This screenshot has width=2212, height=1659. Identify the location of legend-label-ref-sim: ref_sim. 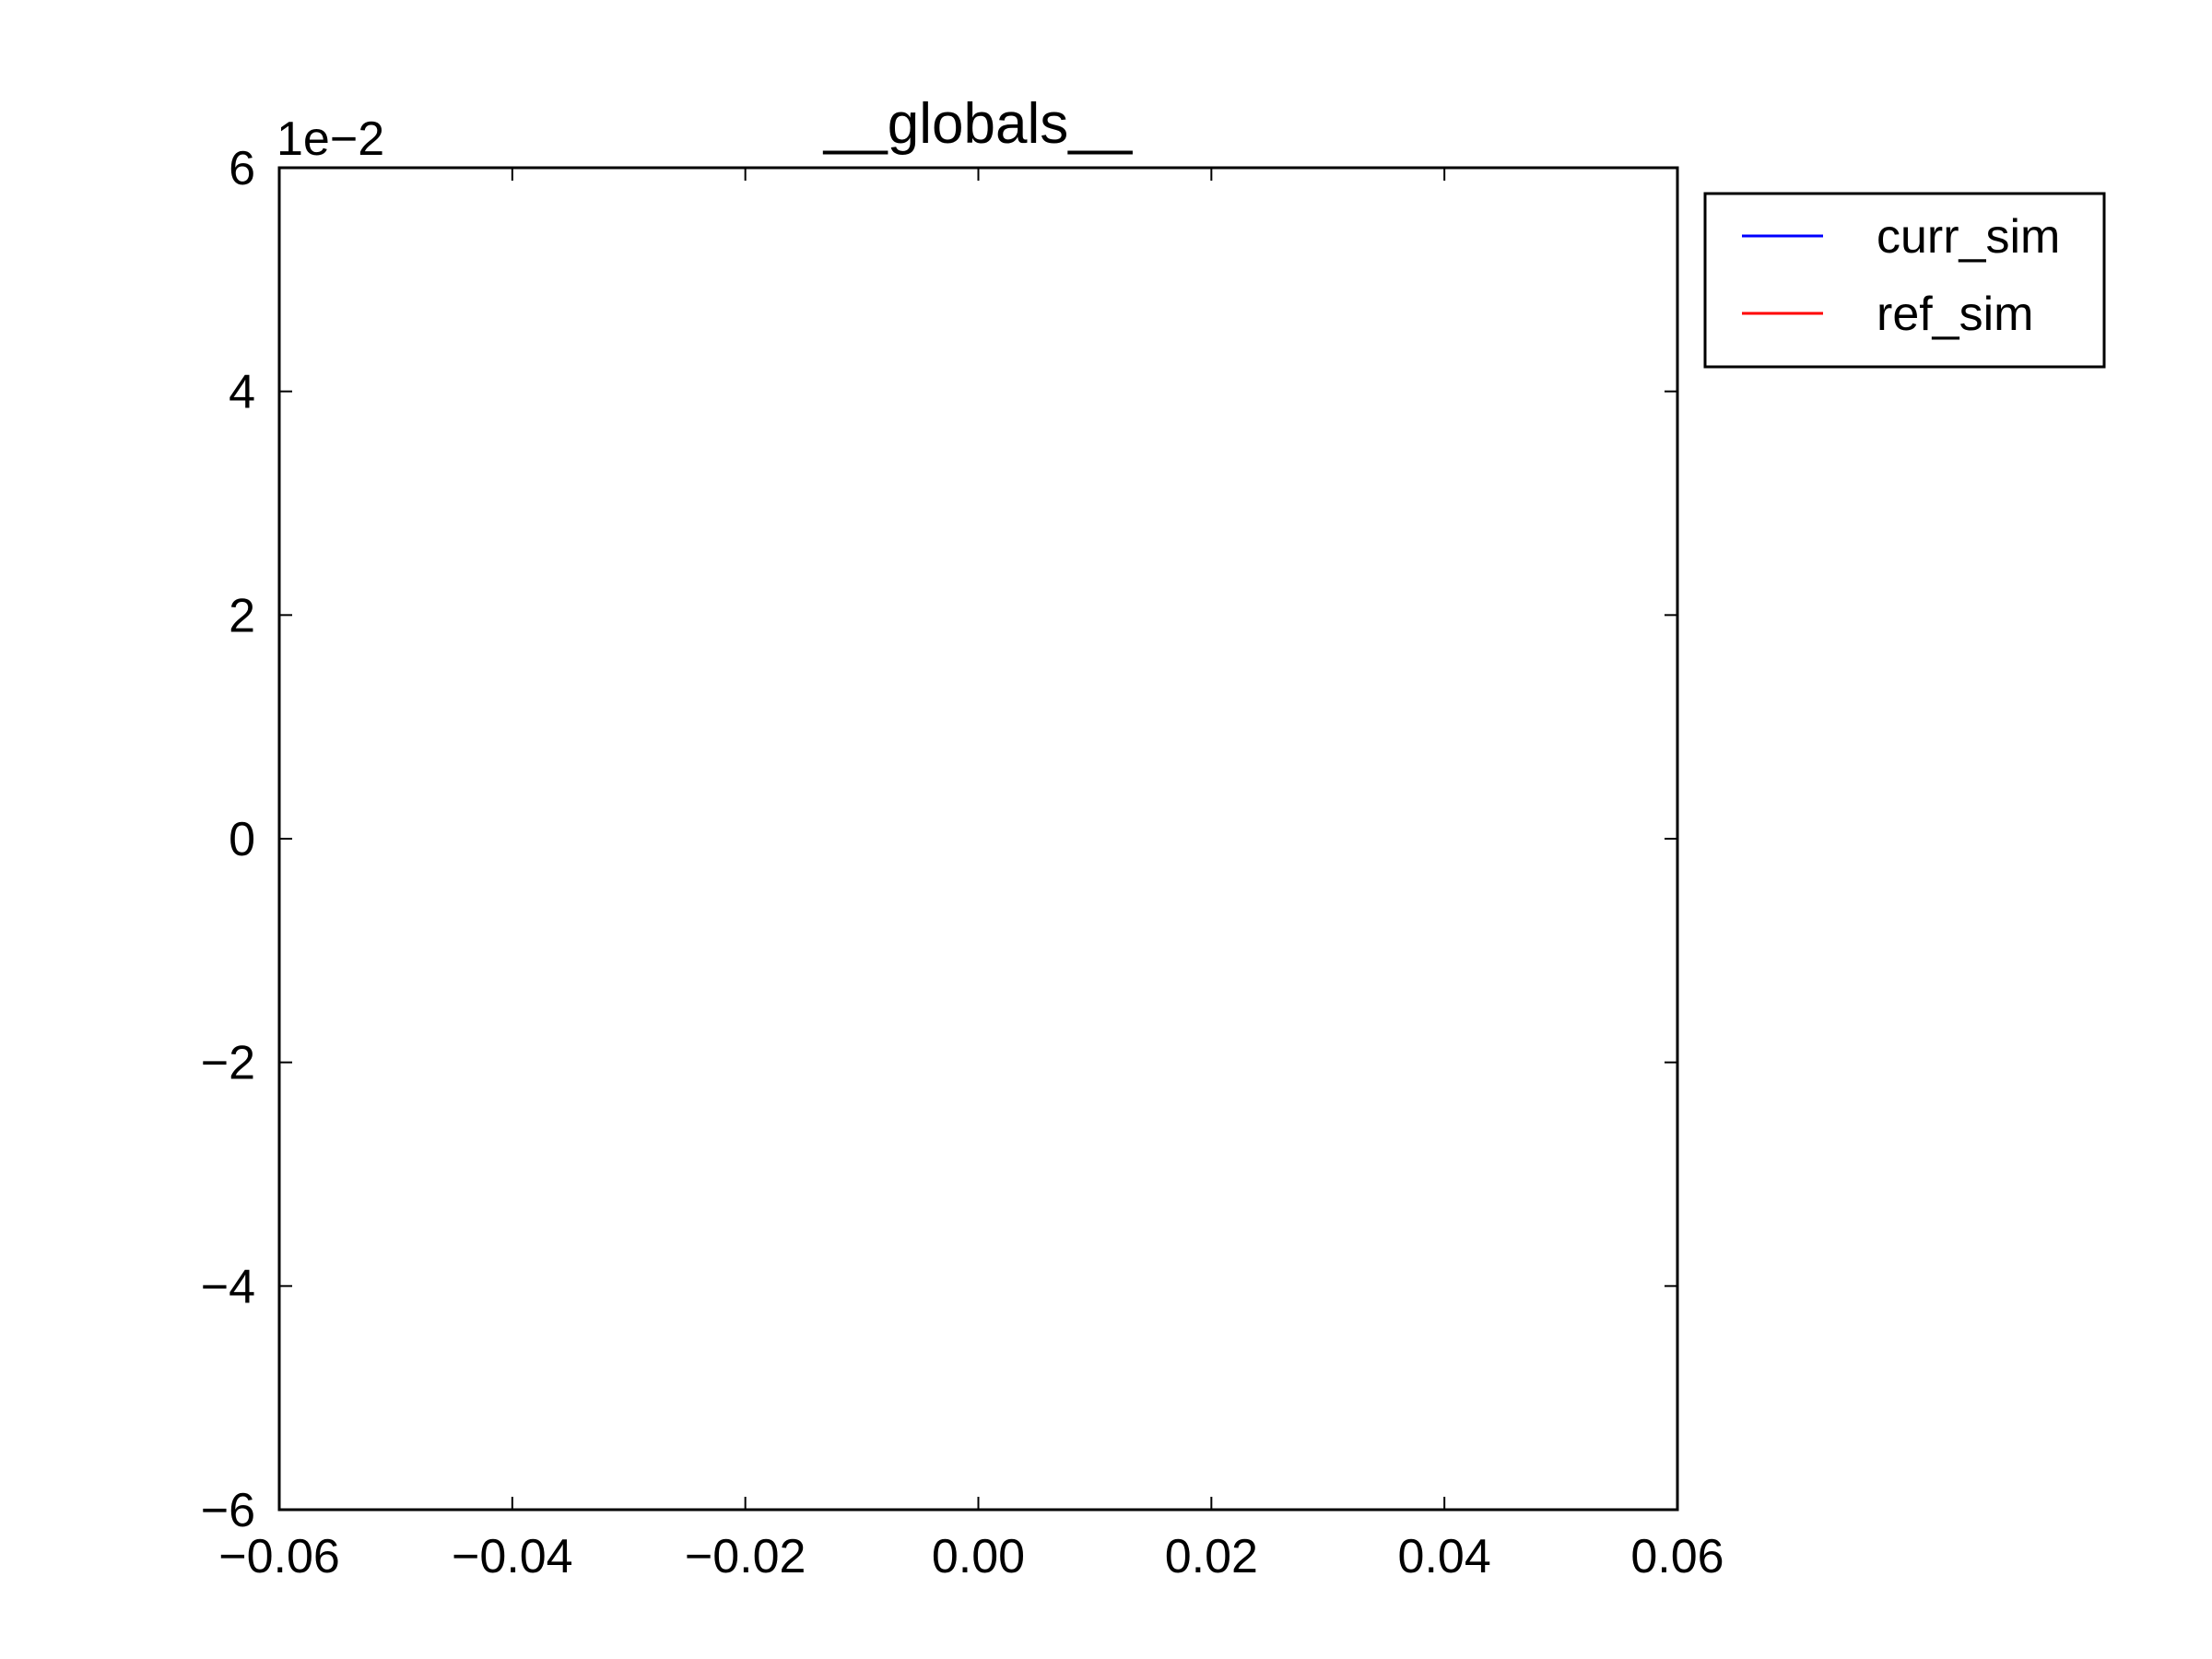
(1955, 314).